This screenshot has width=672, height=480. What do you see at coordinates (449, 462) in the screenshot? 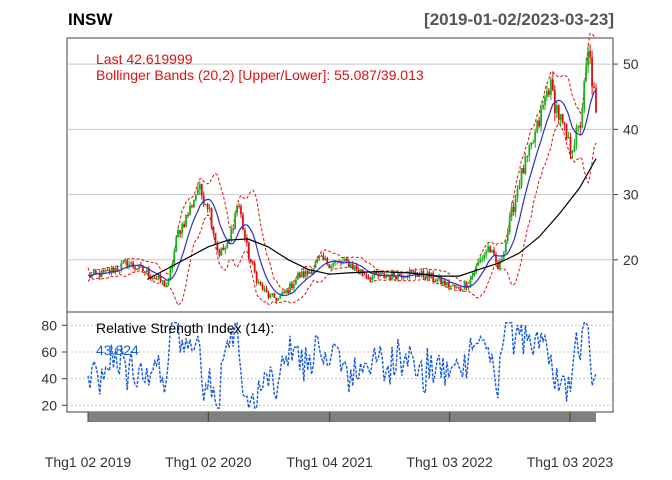
I see `x-tick-label: Thg1 03 2022` at bounding box center [449, 462].